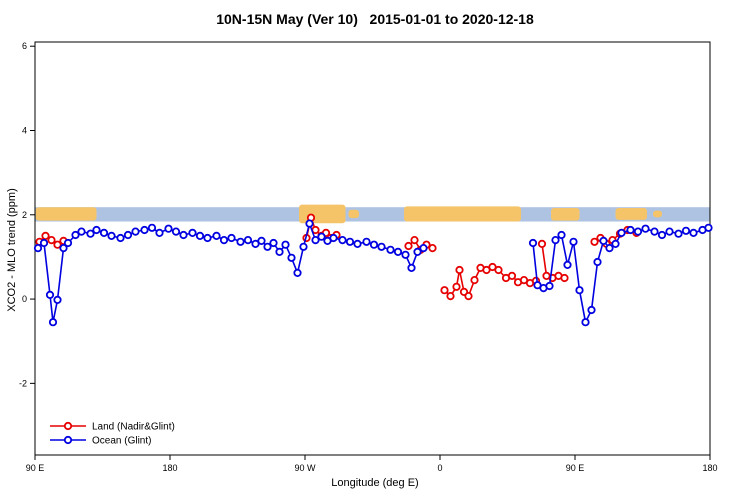 This screenshot has width=750, height=500. What do you see at coordinates (23, 383) in the screenshot?
I see `y-tick-label: -2` at bounding box center [23, 383].